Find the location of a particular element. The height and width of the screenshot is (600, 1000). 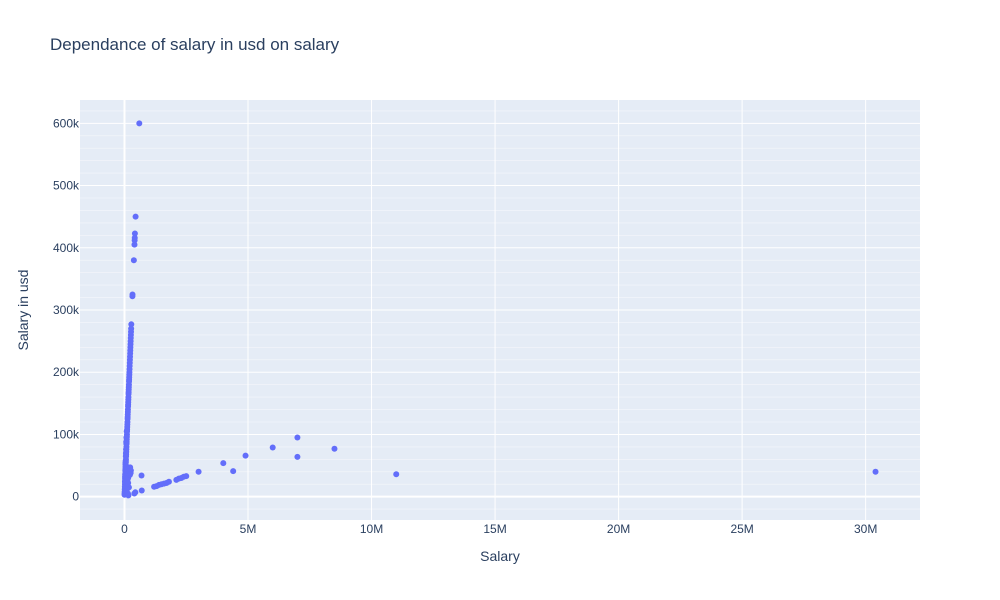

y-tick-label: 100k is located at coordinates (66, 434).